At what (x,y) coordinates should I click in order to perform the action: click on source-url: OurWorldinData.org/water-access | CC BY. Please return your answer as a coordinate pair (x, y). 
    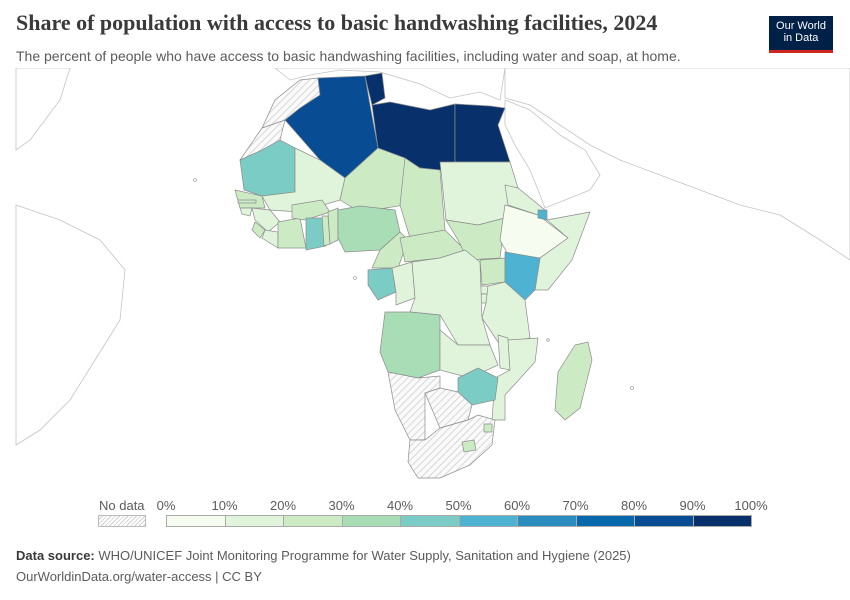
    Looking at the image, I should click on (139, 576).